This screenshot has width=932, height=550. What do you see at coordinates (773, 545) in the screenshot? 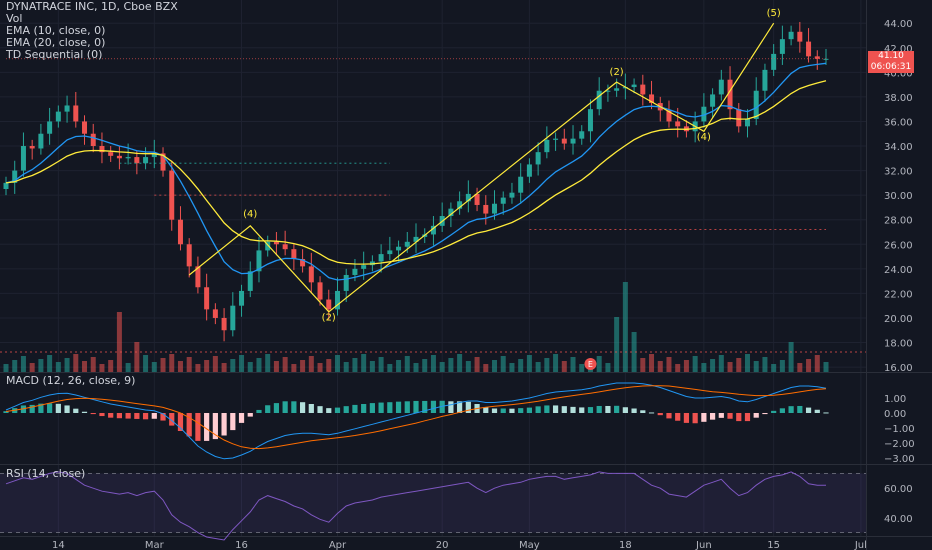
I see `time-tick-label: 15` at bounding box center [773, 545].